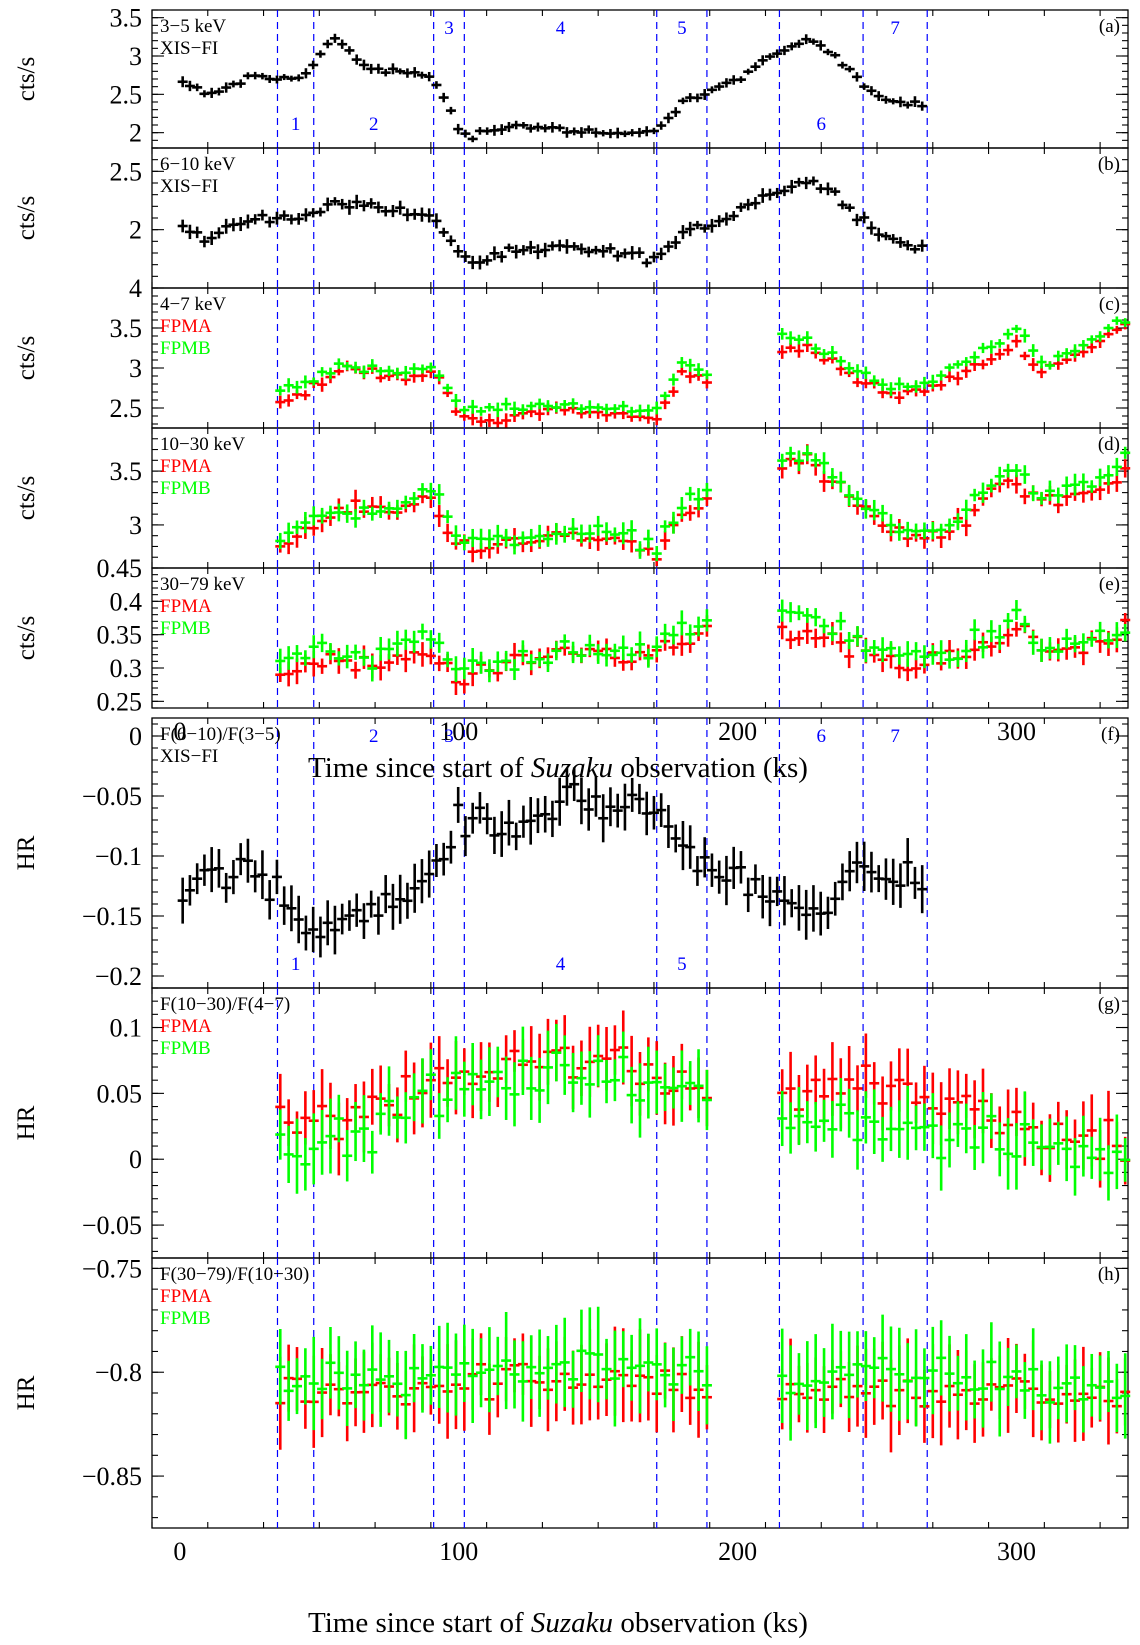  What do you see at coordinates (374, 124) in the screenshot?
I see `interval-number: 2` at bounding box center [374, 124].